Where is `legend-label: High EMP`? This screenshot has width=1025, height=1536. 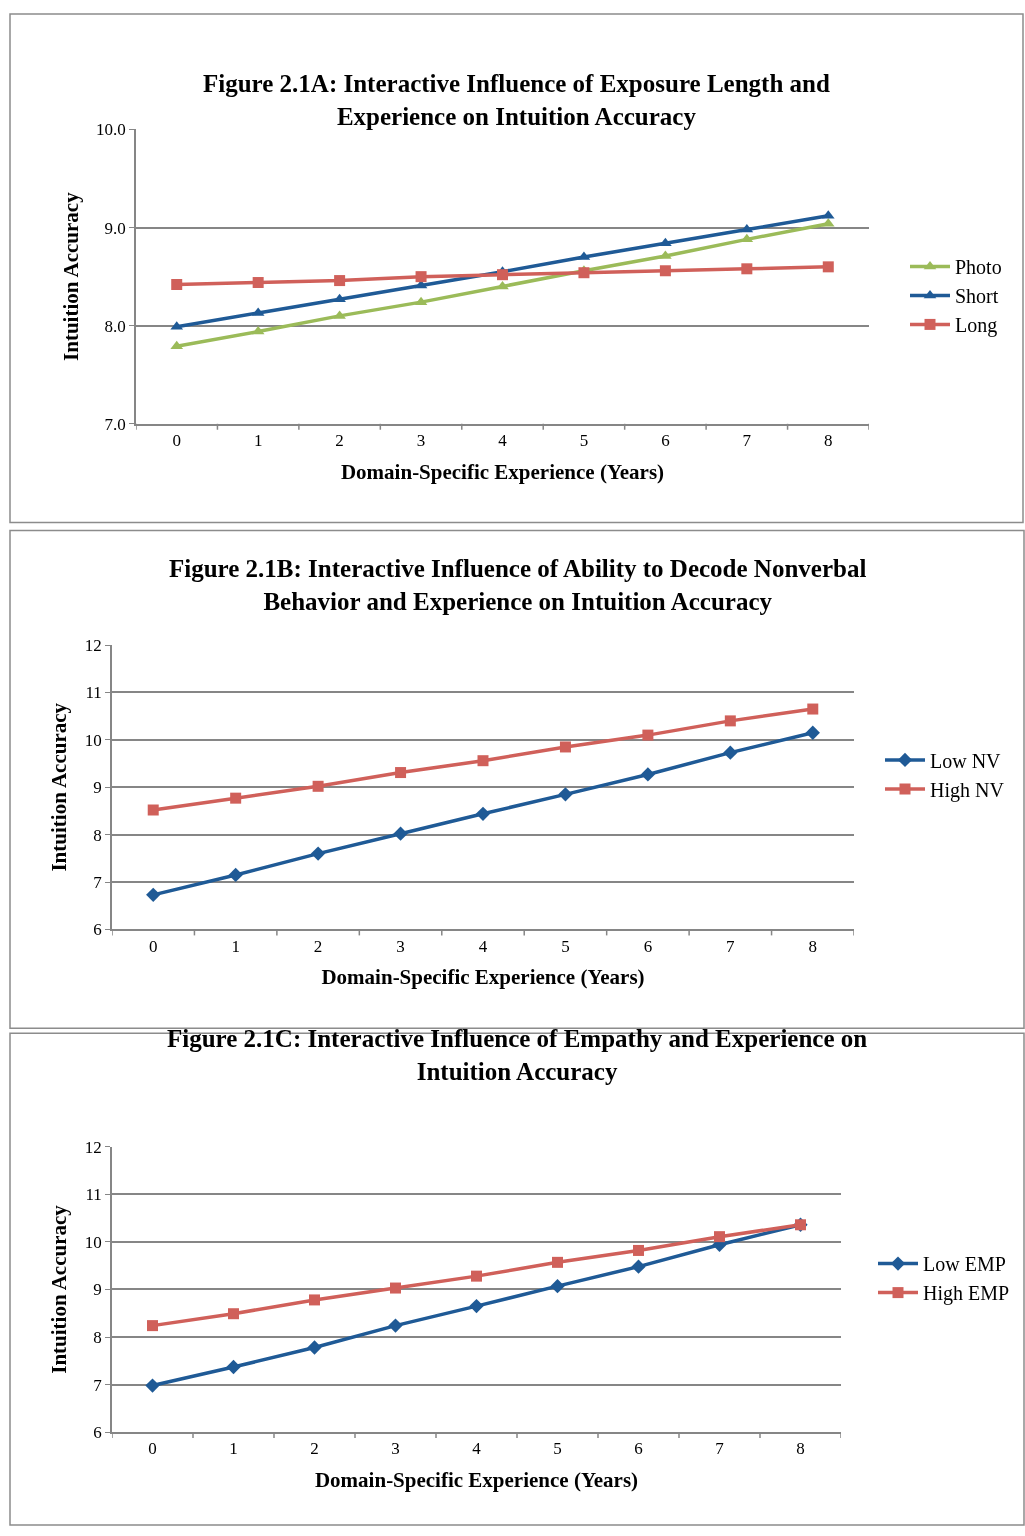 legend-label: High EMP is located at coordinates (966, 1294).